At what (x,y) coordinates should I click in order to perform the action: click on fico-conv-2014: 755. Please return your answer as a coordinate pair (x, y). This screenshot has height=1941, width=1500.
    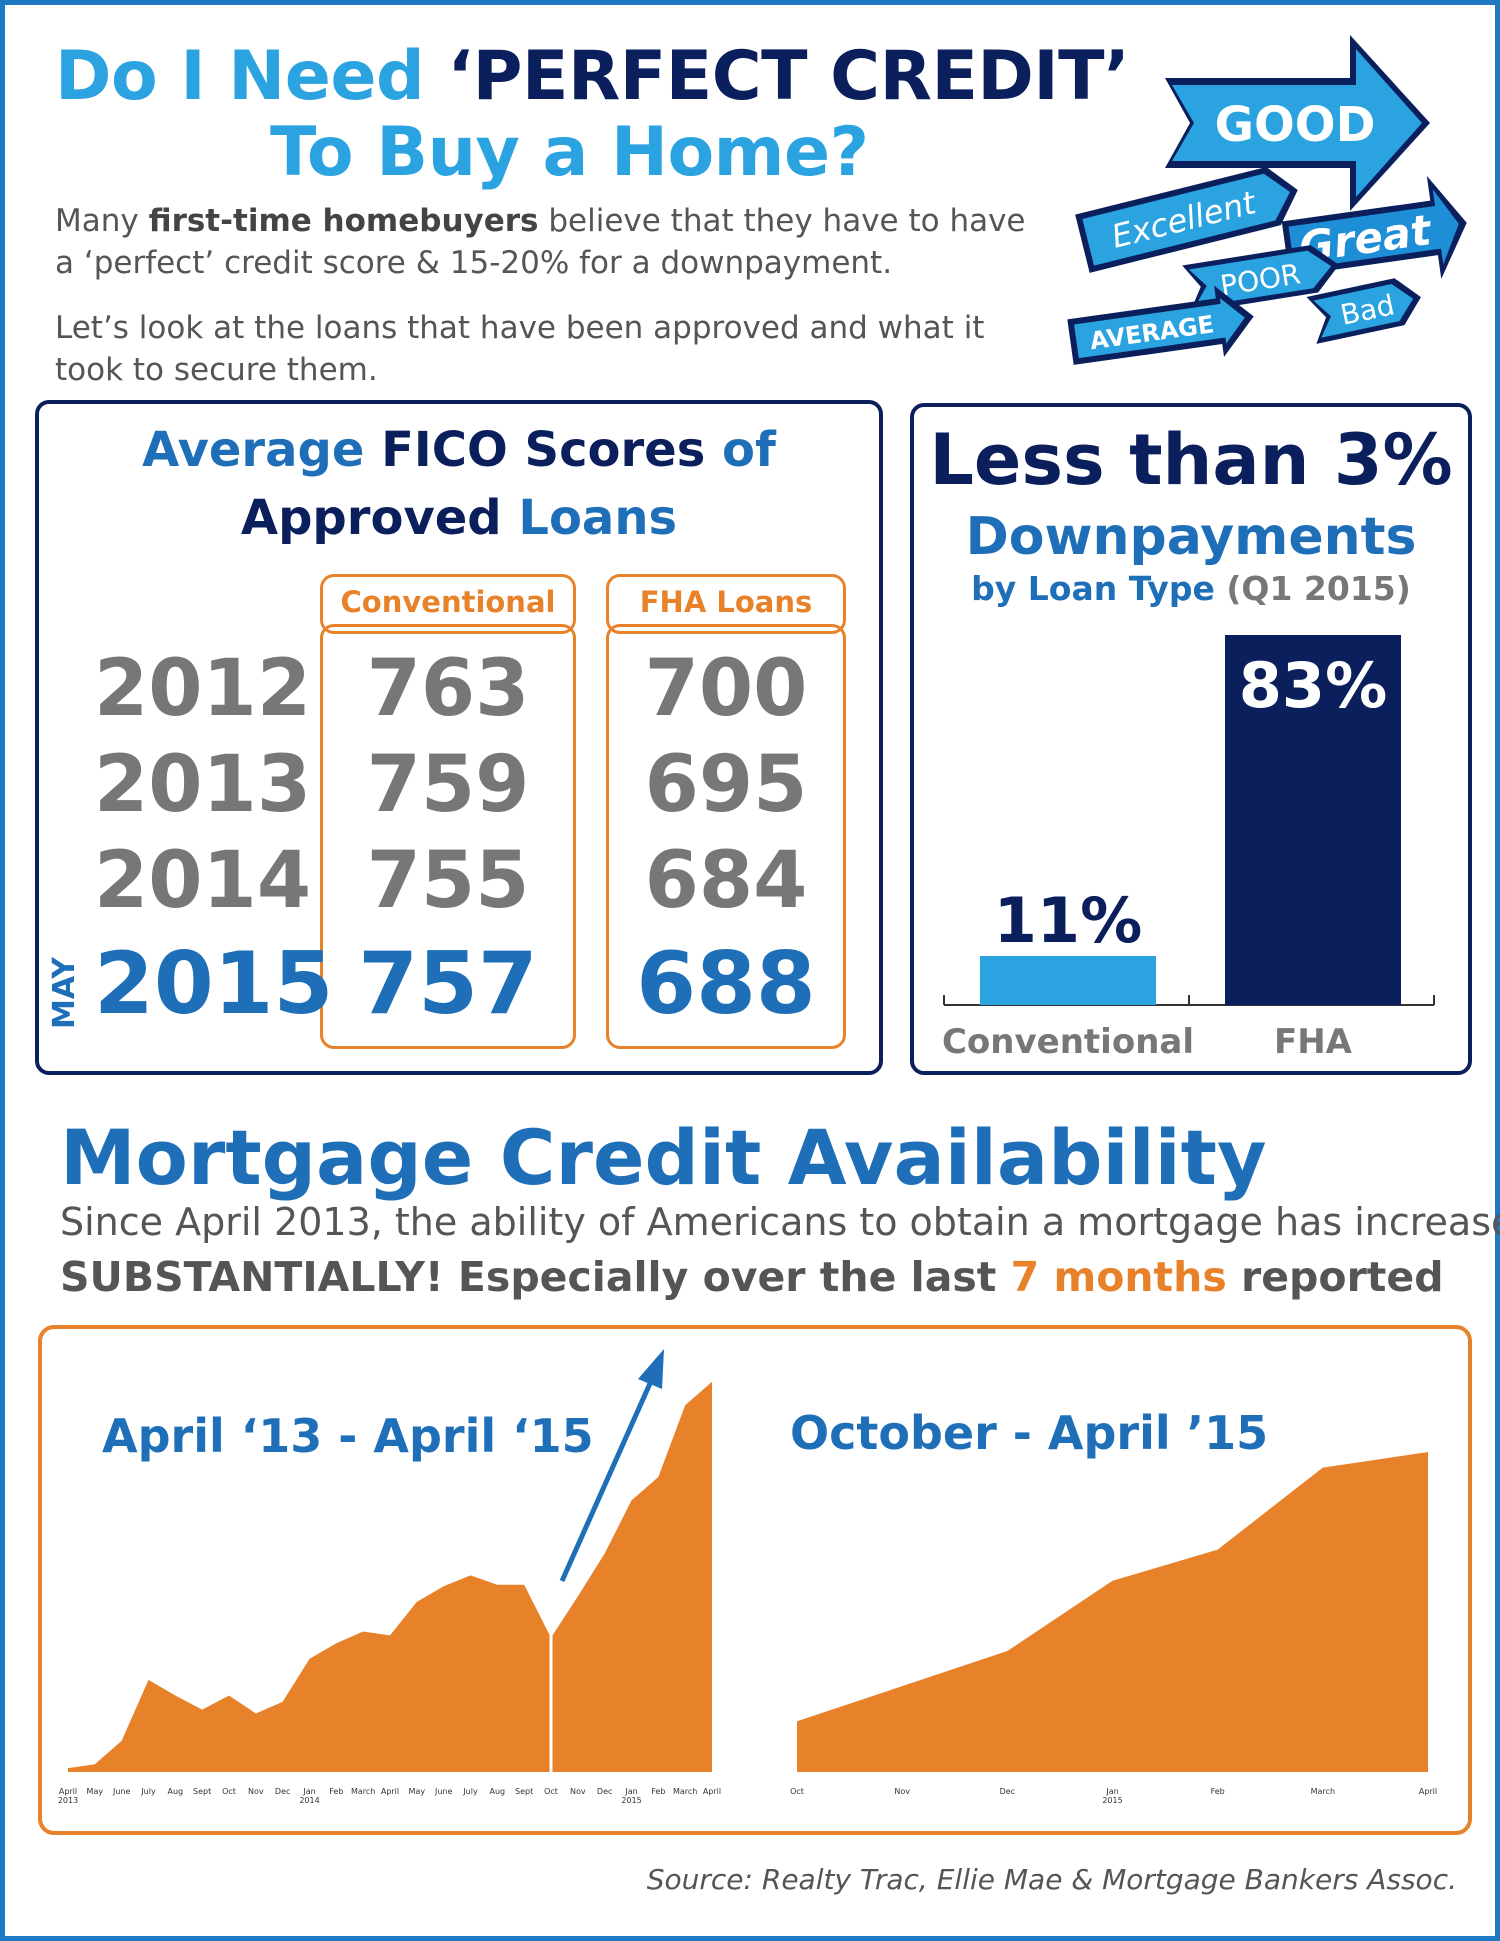
    Looking at the image, I should click on (448, 881).